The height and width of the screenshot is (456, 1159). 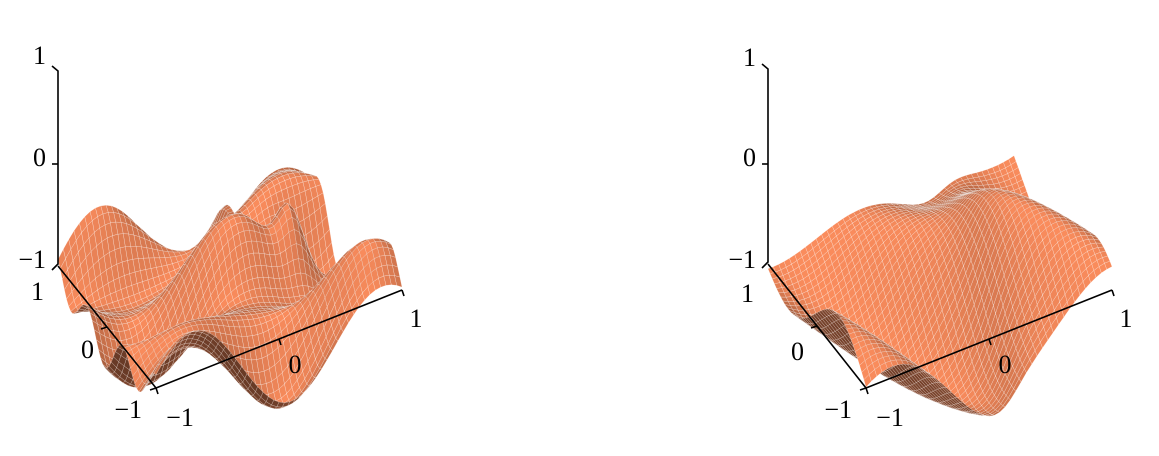 I want to click on z-tick-label-right-min: −1, so click(x=742, y=259).